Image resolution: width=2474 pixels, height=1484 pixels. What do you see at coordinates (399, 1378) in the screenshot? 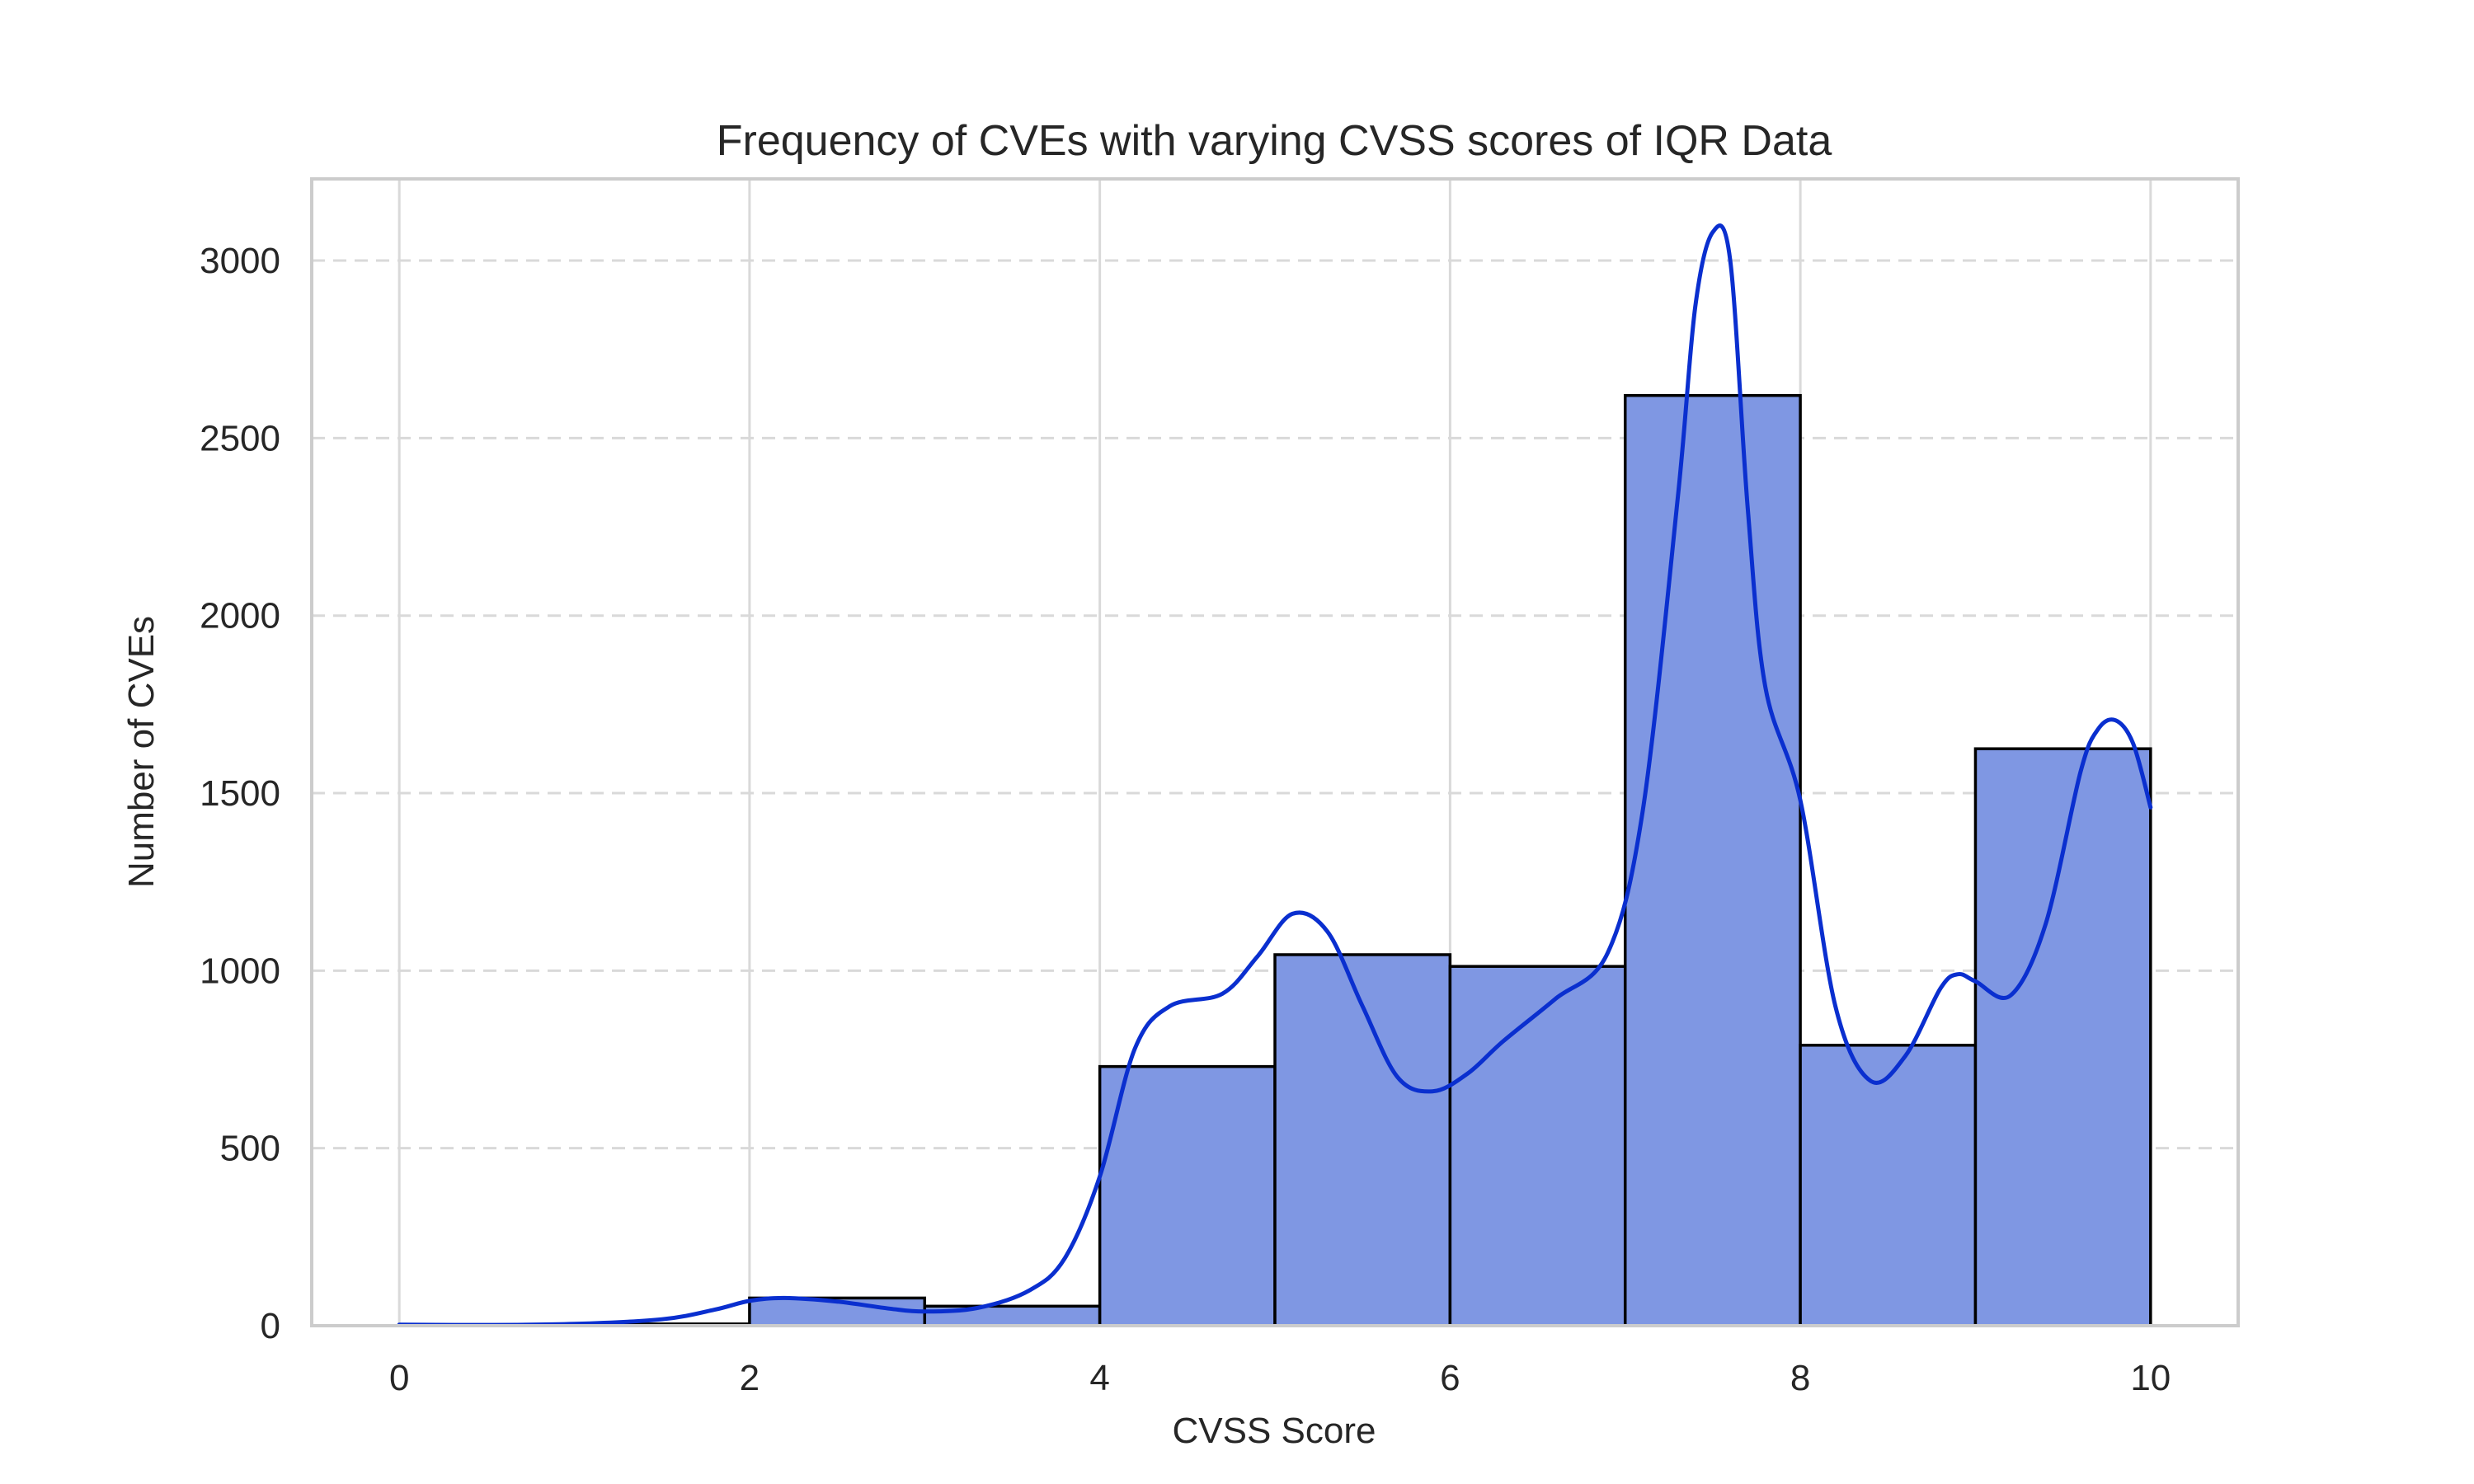
I see `x-tick-label: 0` at bounding box center [399, 1378].